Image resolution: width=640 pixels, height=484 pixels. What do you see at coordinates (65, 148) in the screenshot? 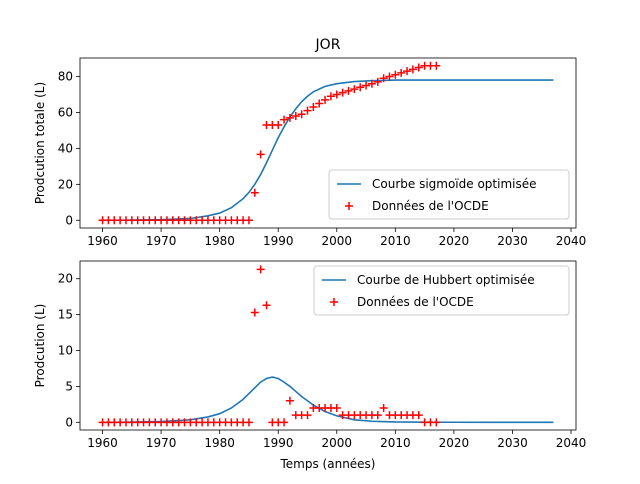
I see `y-tick-label: 40` at bounding box center [65, 148].